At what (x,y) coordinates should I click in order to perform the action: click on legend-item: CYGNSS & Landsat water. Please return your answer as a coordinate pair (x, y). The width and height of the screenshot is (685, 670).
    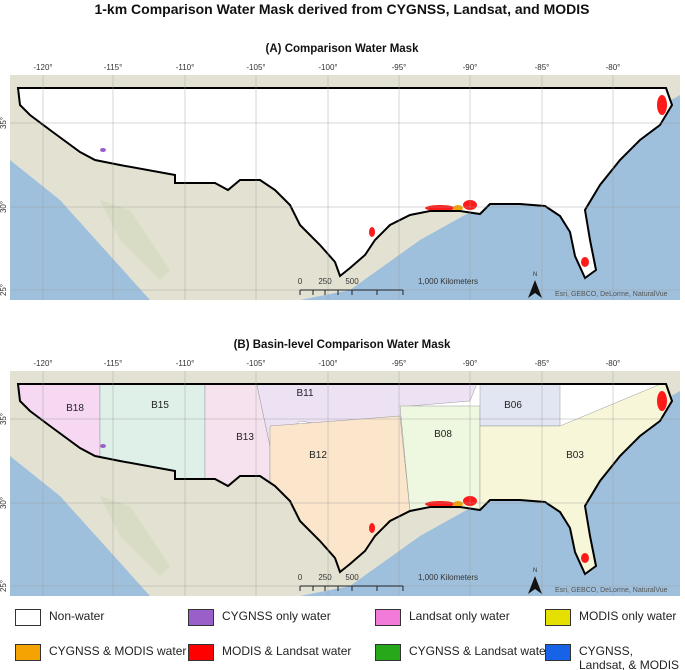
    Looking at the image, I should click on (462, 652).